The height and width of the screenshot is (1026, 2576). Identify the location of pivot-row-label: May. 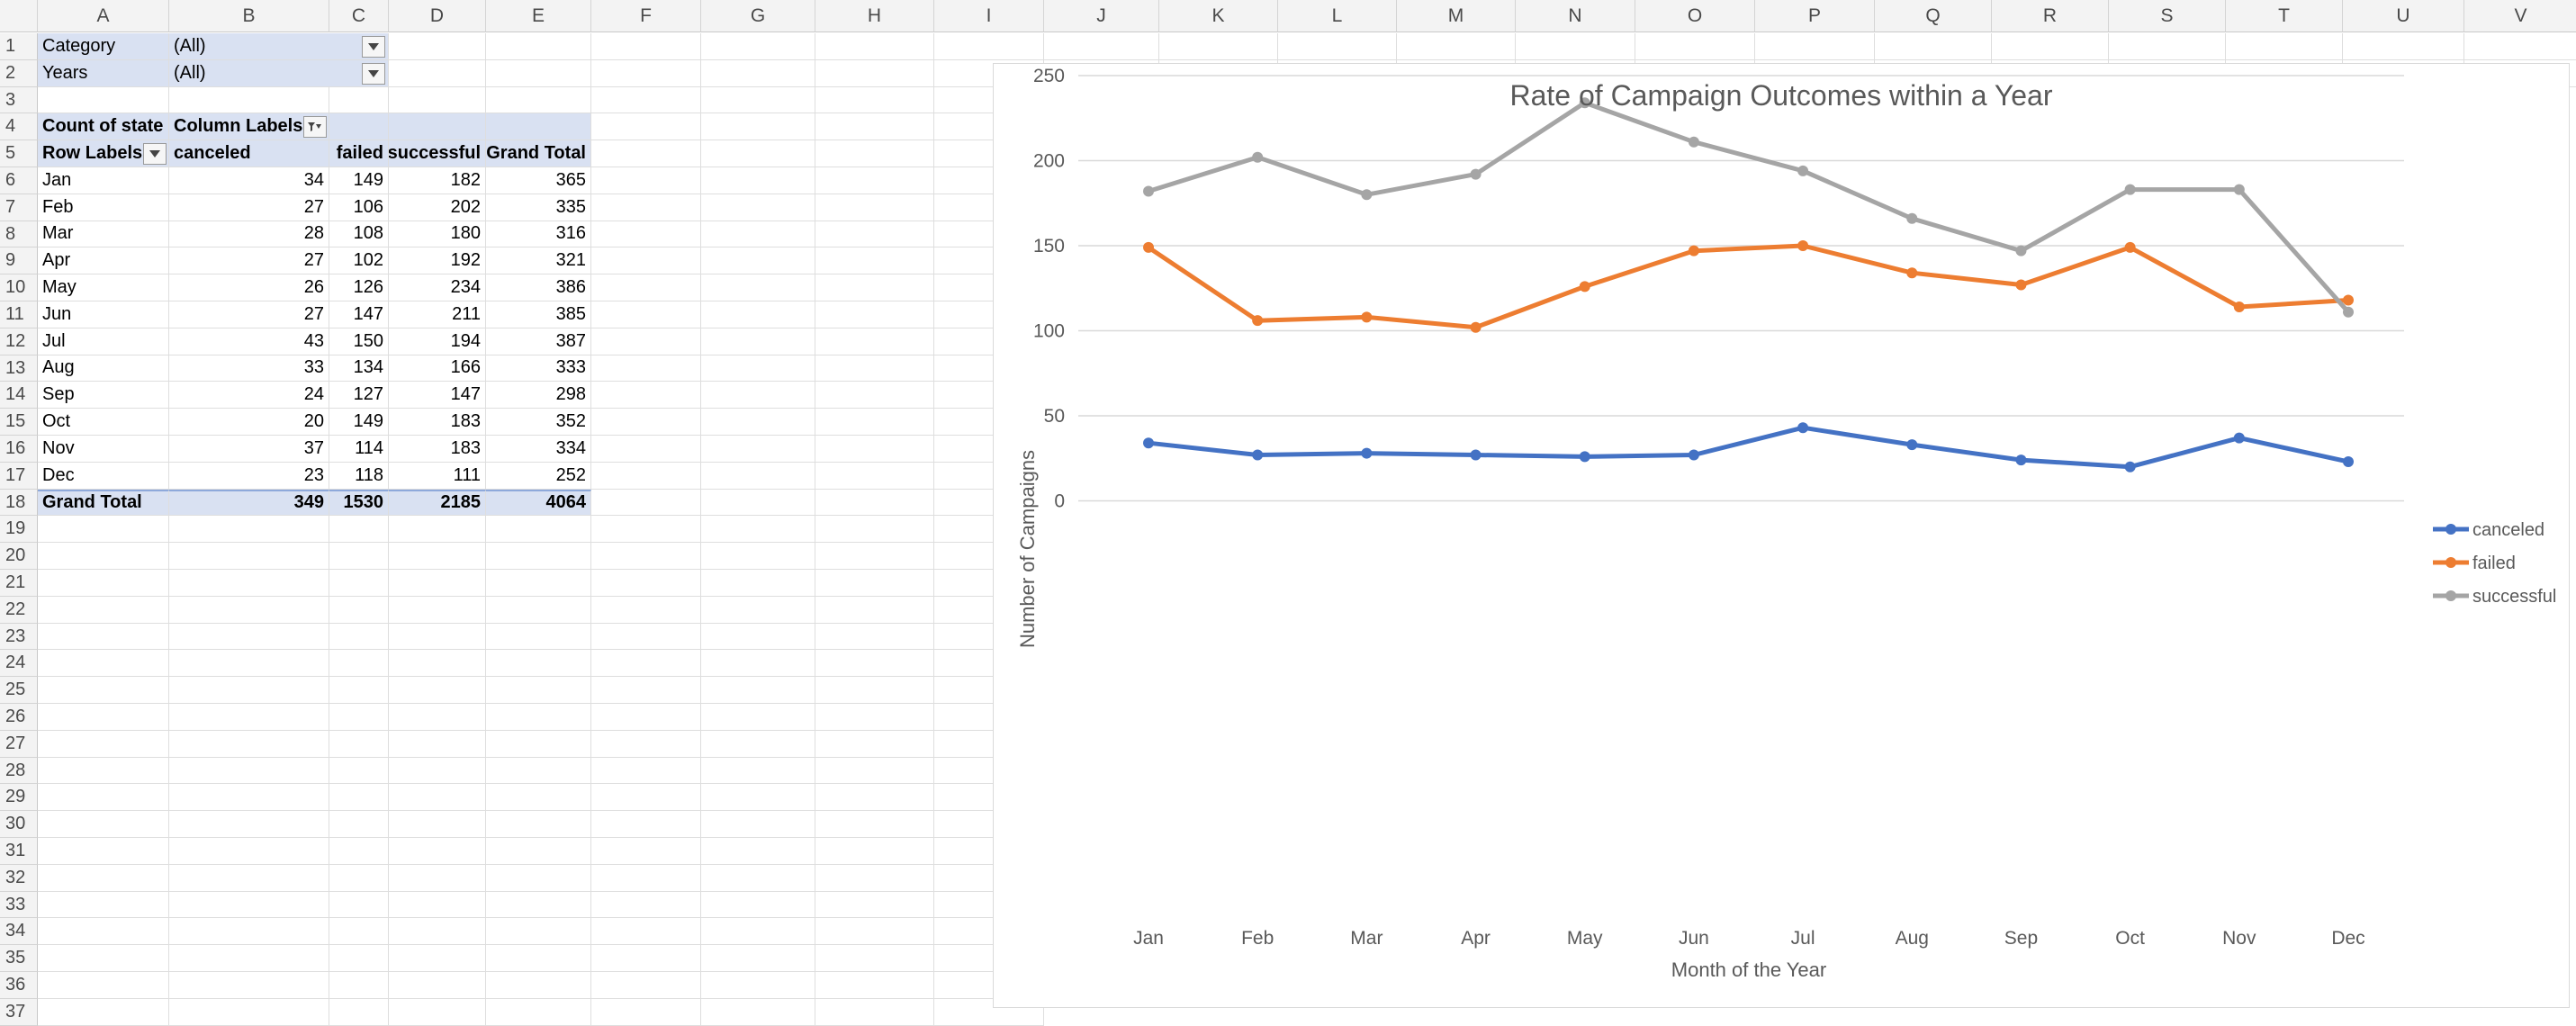
(103, 288).